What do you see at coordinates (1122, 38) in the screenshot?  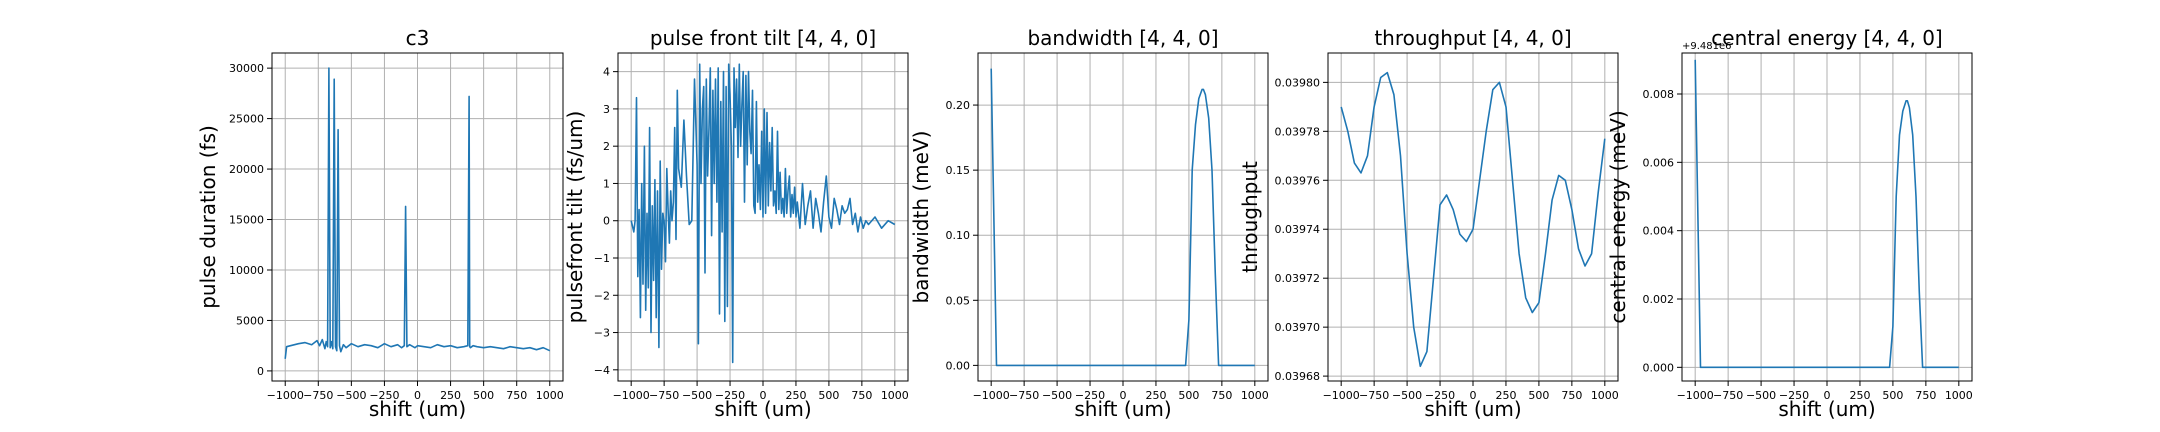 I see `chart-title: bandwidth [4, 4, 0]` at bounding box center [1122, 38].